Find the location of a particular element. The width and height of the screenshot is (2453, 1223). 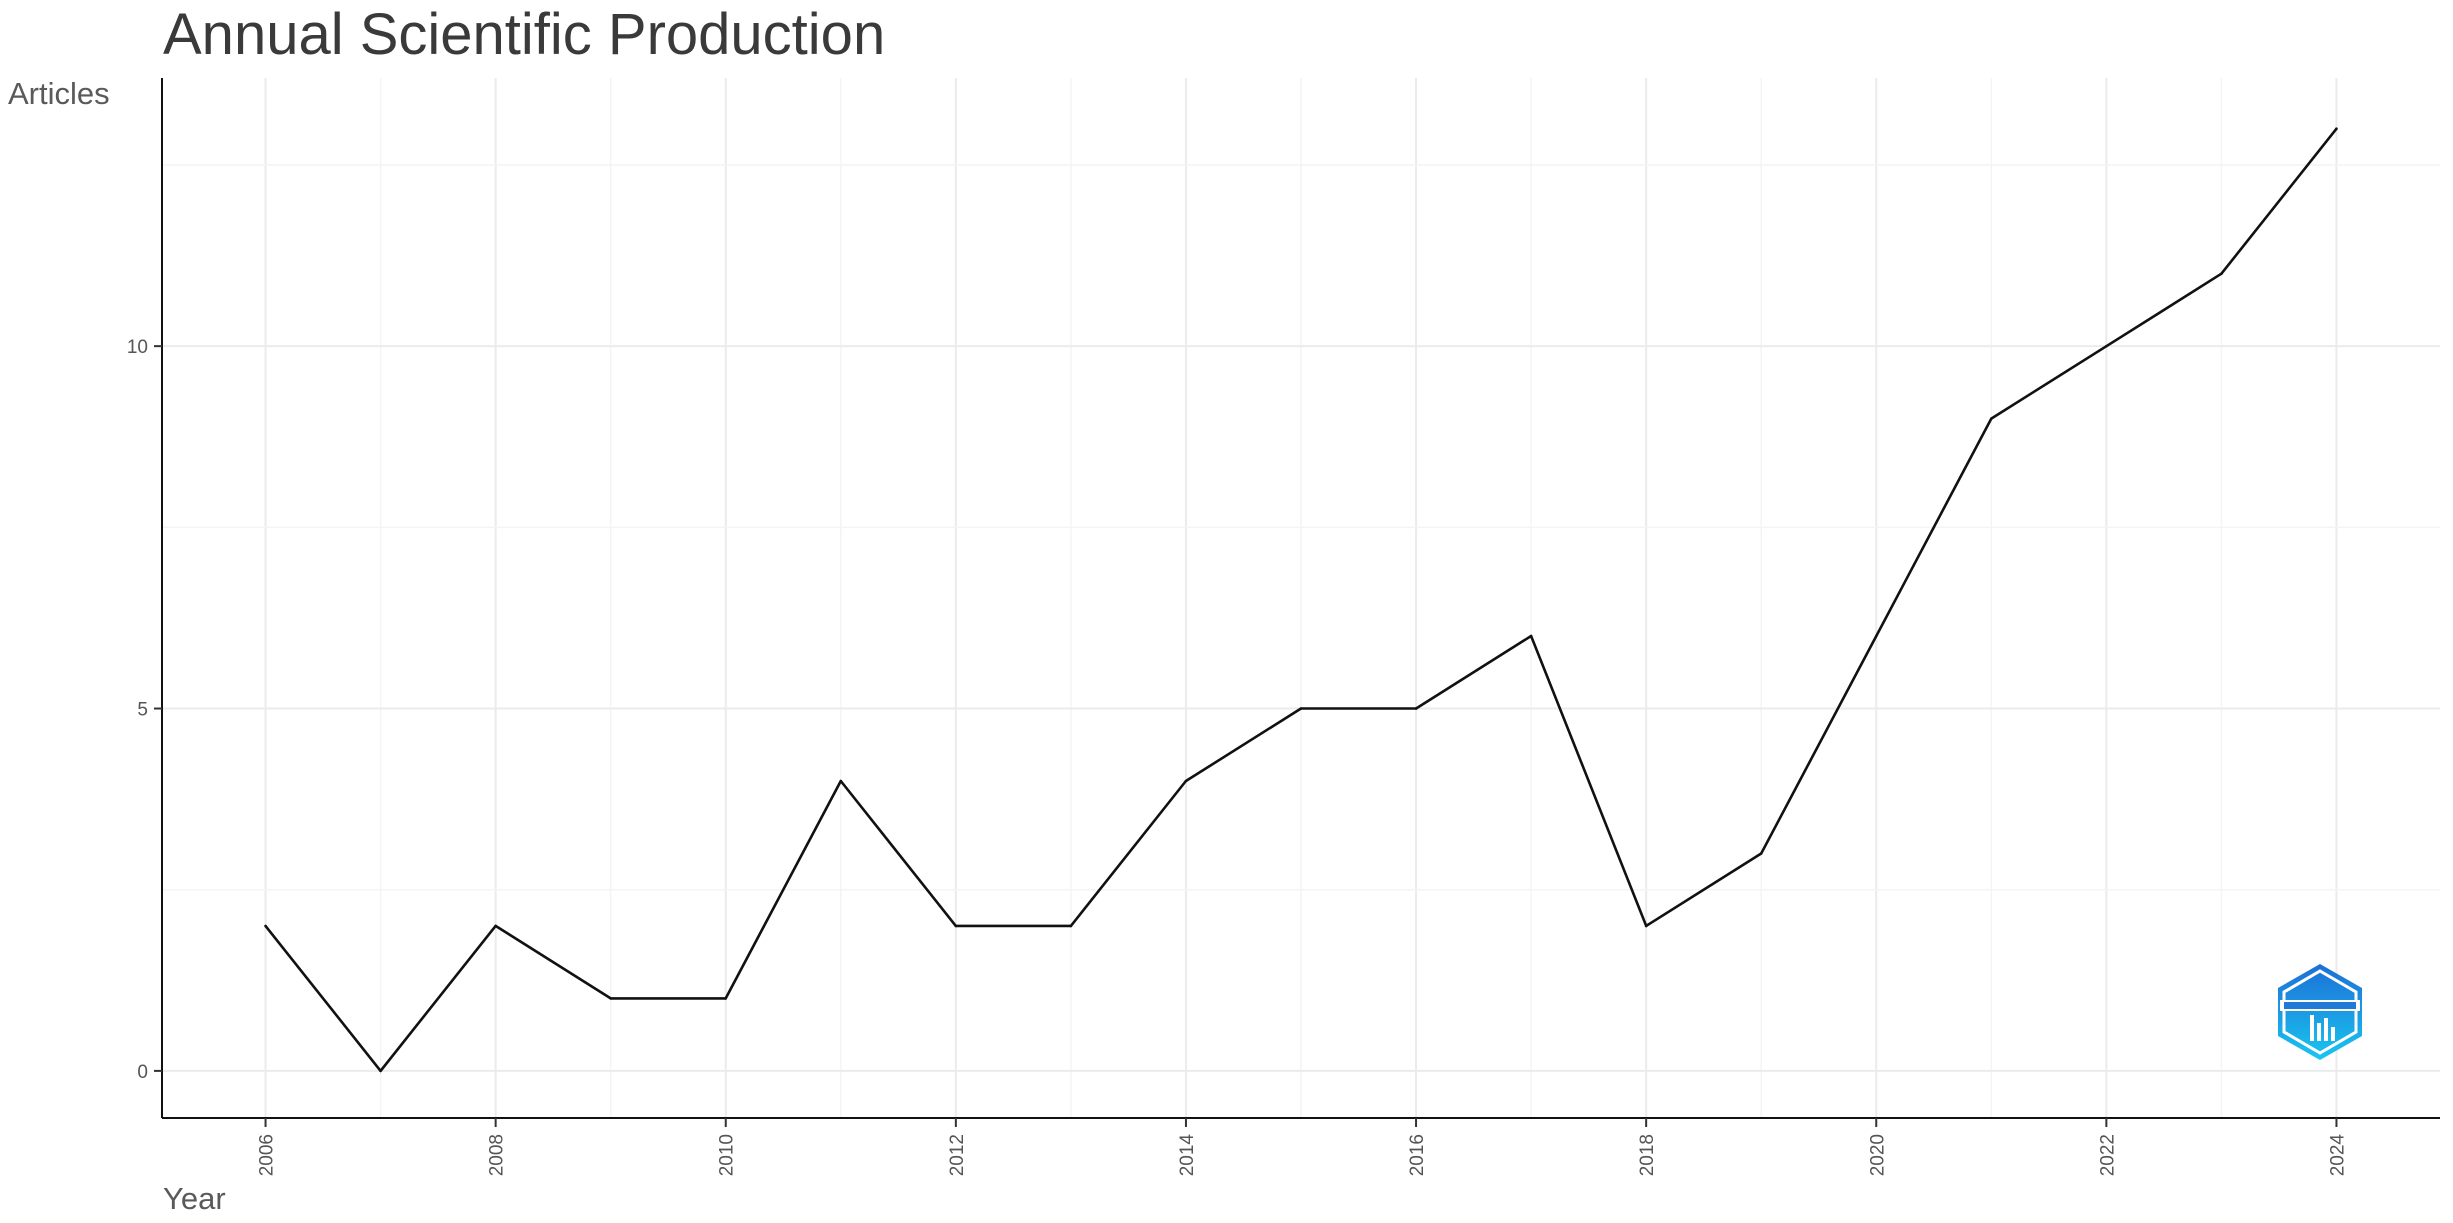

x-tick-label: 2014 is located at coordinates (1187, 1155).